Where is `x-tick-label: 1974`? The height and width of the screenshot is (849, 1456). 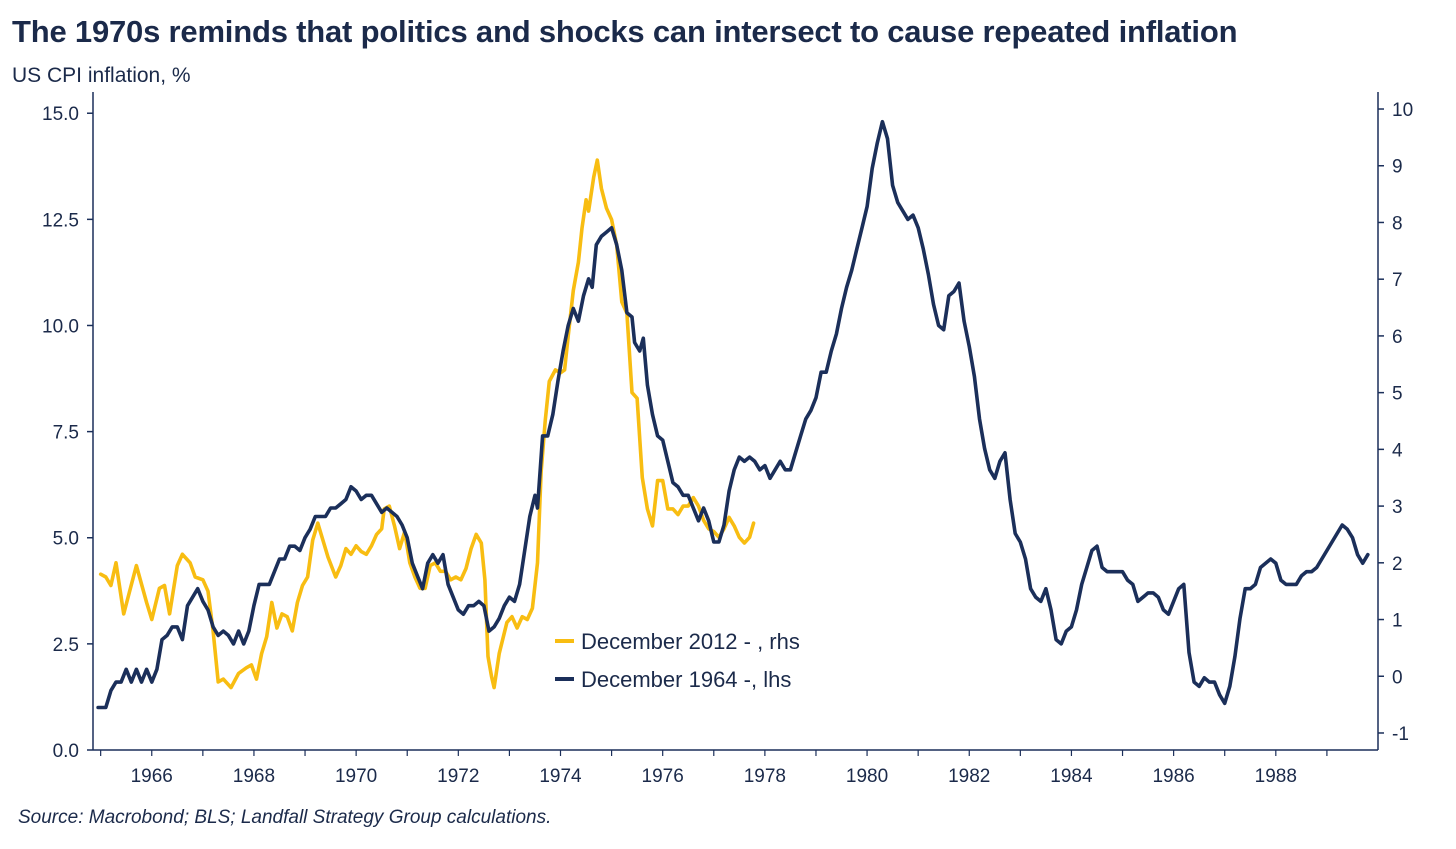
x-tick-label: 1974 is located at coordinates (560, 776).